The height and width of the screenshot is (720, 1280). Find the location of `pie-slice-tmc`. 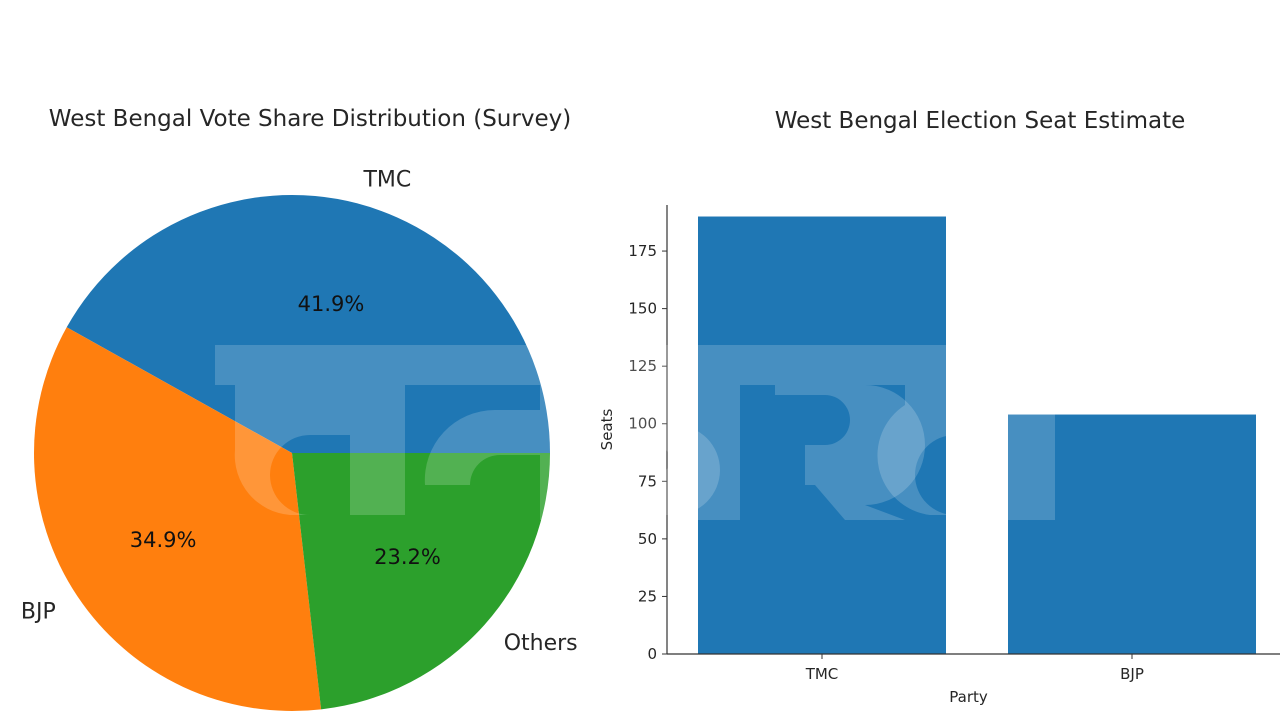

pie-slice-tmc is located at coordinates (308, 324).